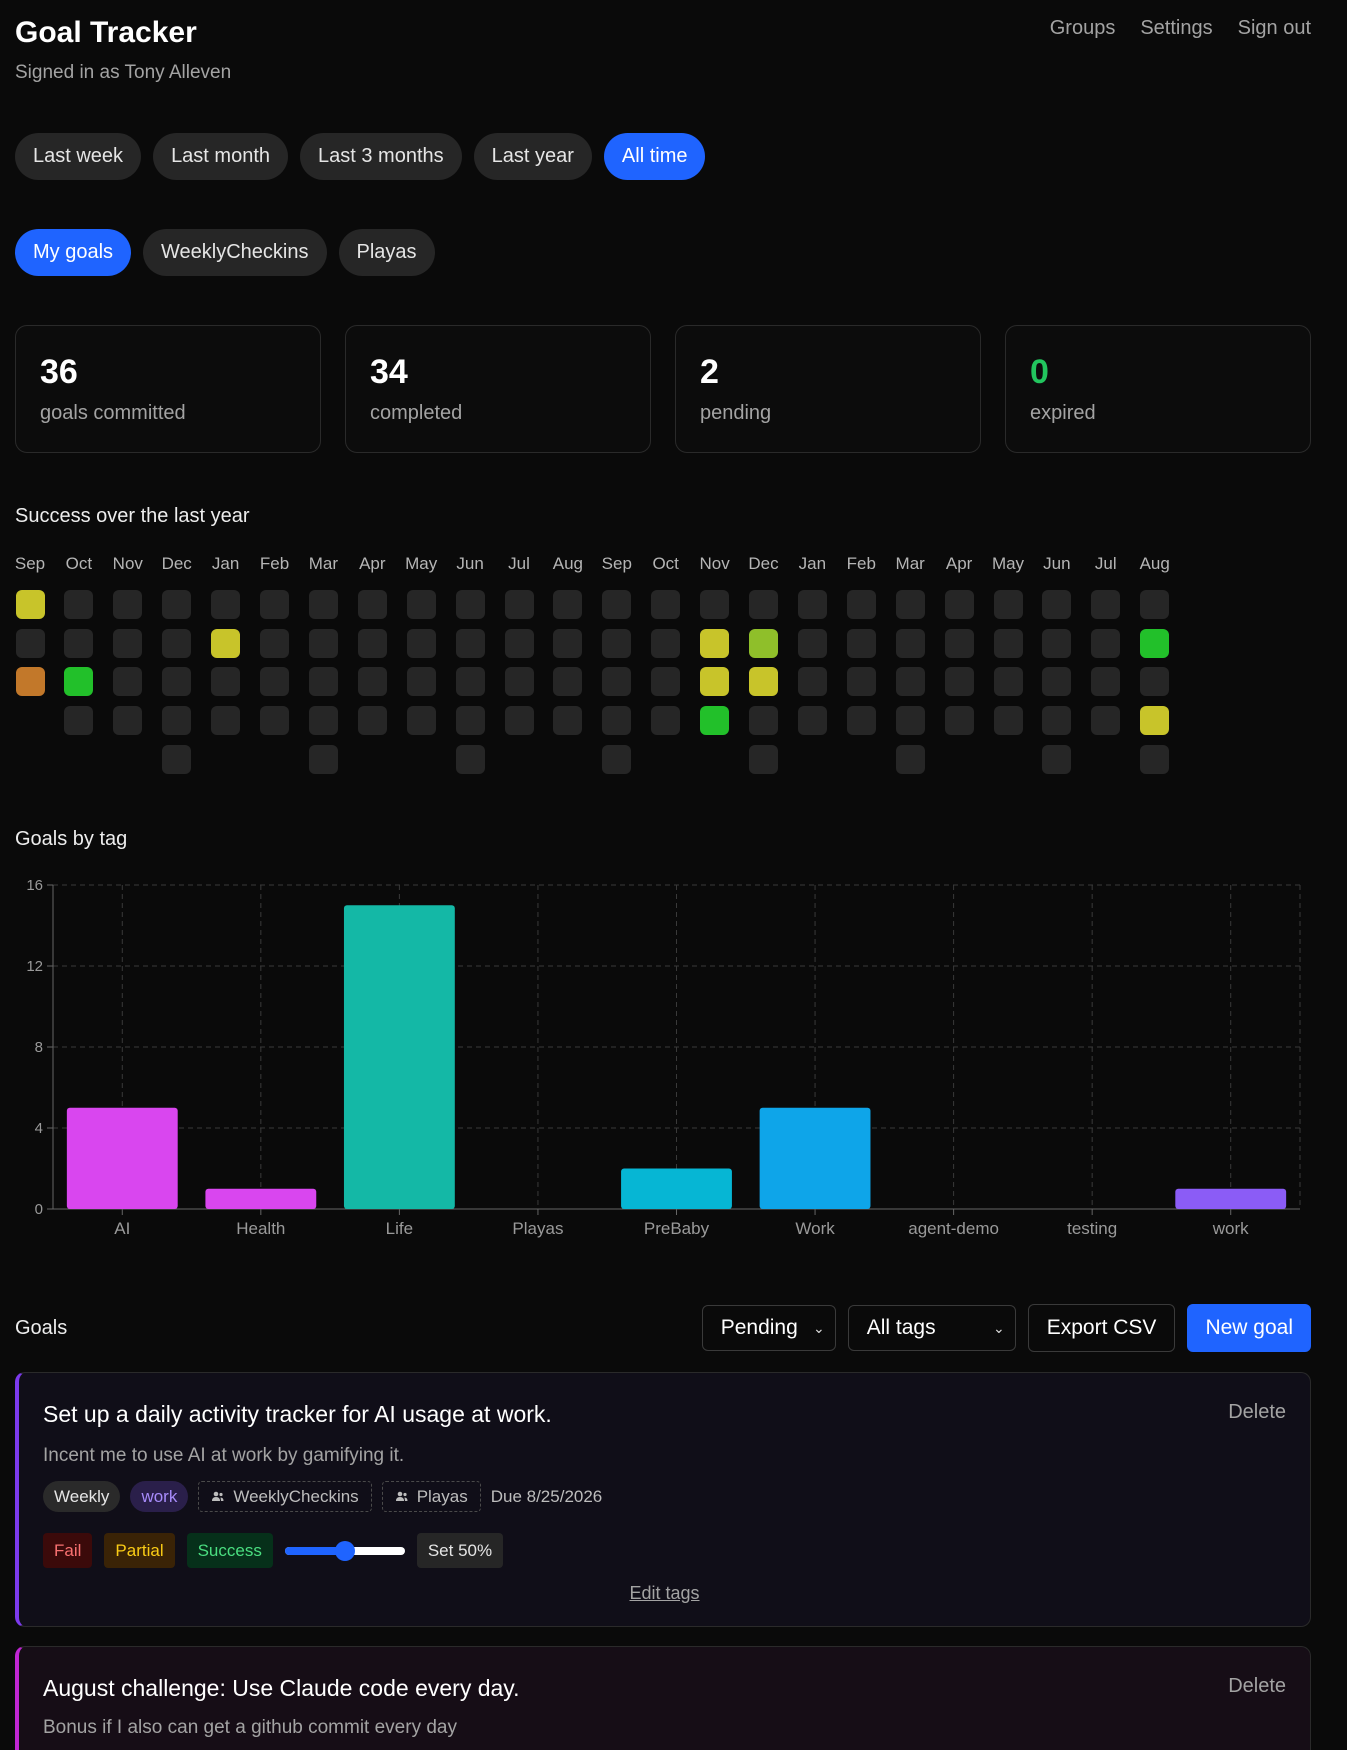  Describe the element at coordinates (1082, 28) in the screenshot. I see `nav-groups-link: Groups` at that location.